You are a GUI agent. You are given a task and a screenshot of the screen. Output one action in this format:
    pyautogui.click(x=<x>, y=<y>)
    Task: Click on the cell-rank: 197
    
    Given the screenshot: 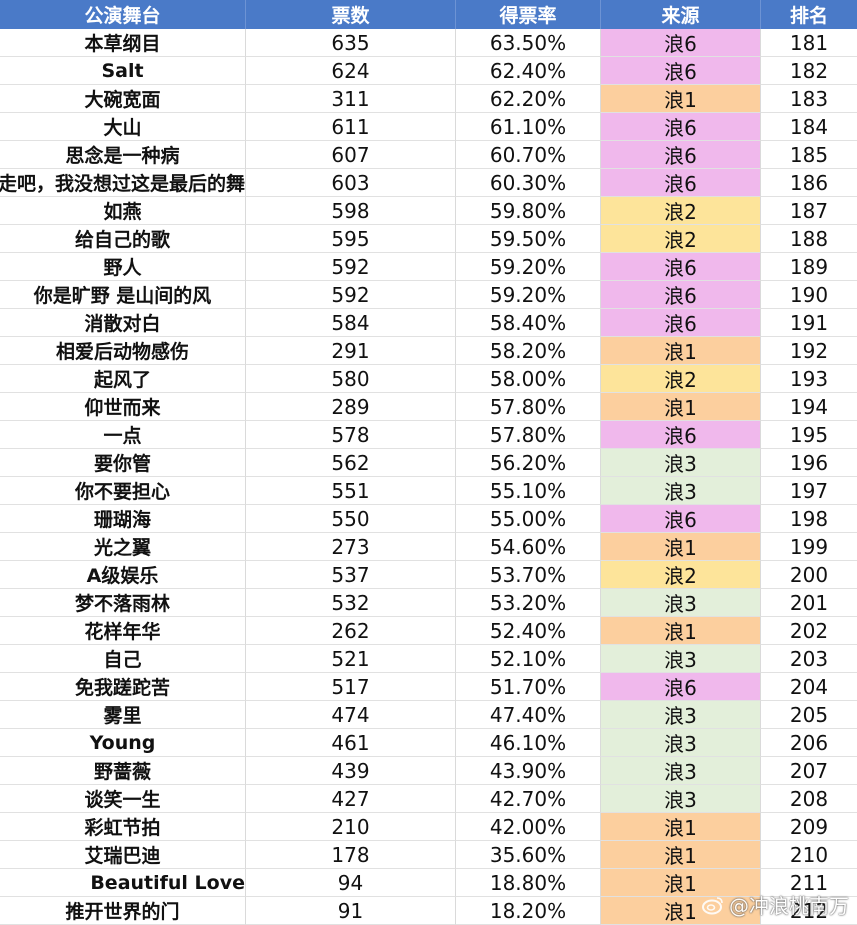 What is the action you would take?
    pyautogui.click(x=809, y=491)
    